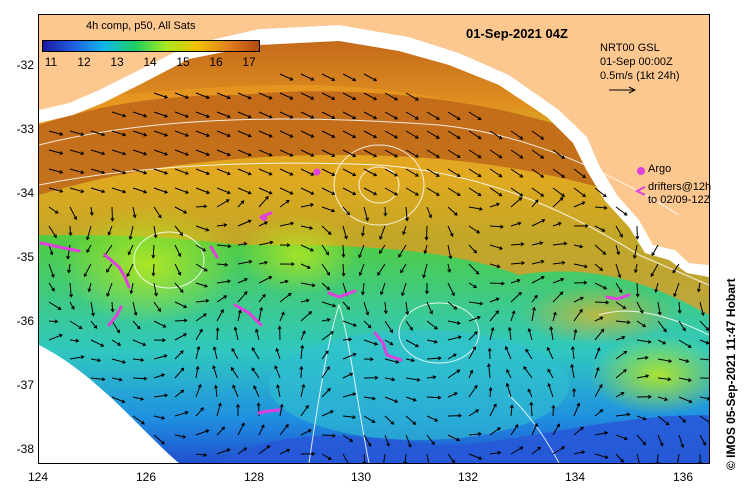  I want to click on colorbar-tick-label: 11, so click(51, 62).